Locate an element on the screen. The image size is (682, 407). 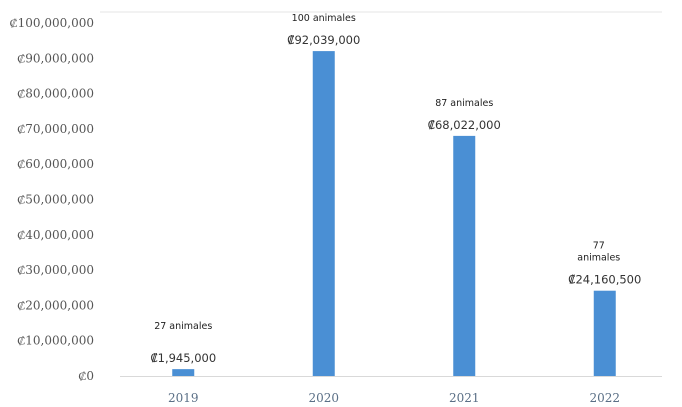
animal-count-annotation: 87 animales is located at coordinates (464, 103).